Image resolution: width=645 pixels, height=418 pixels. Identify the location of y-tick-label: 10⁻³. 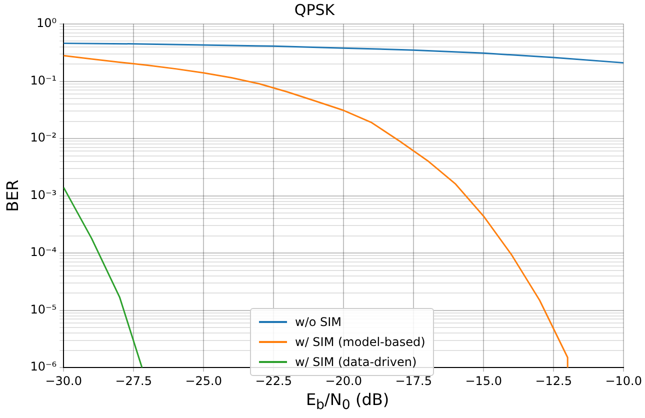
(43, 195).